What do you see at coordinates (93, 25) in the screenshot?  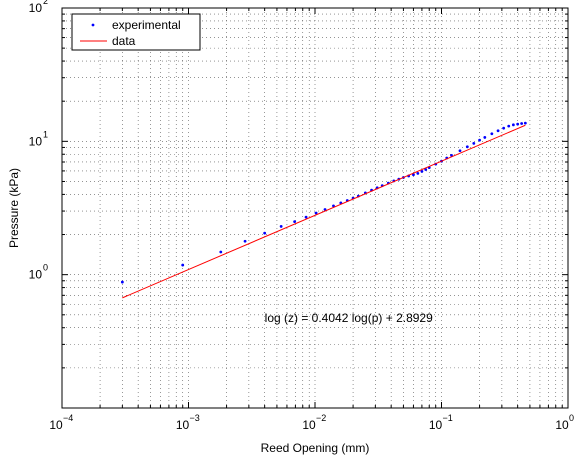 I see `legend-marker-experimental` at bounding box center [93, 25].